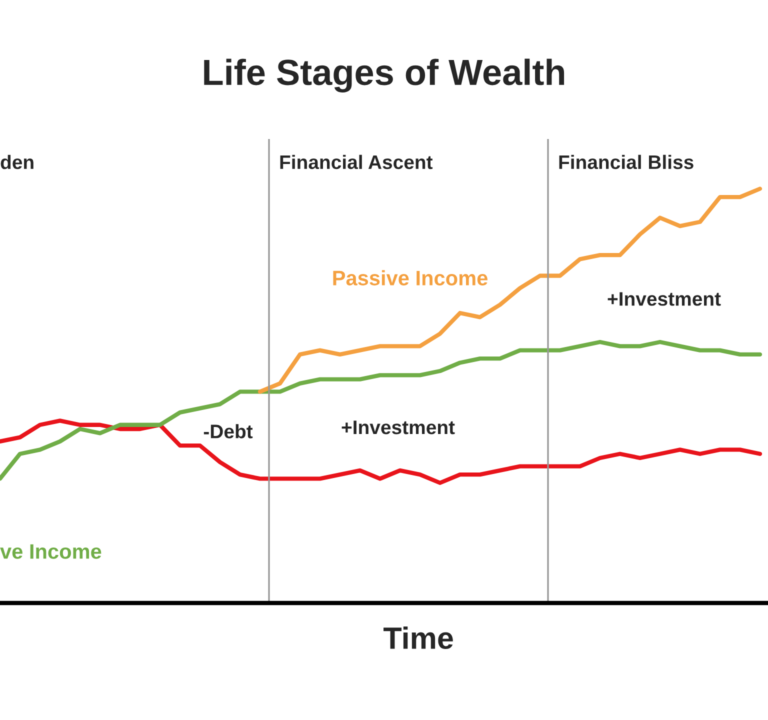  I want to click on x-axis-title: Time, so click(418, 637).